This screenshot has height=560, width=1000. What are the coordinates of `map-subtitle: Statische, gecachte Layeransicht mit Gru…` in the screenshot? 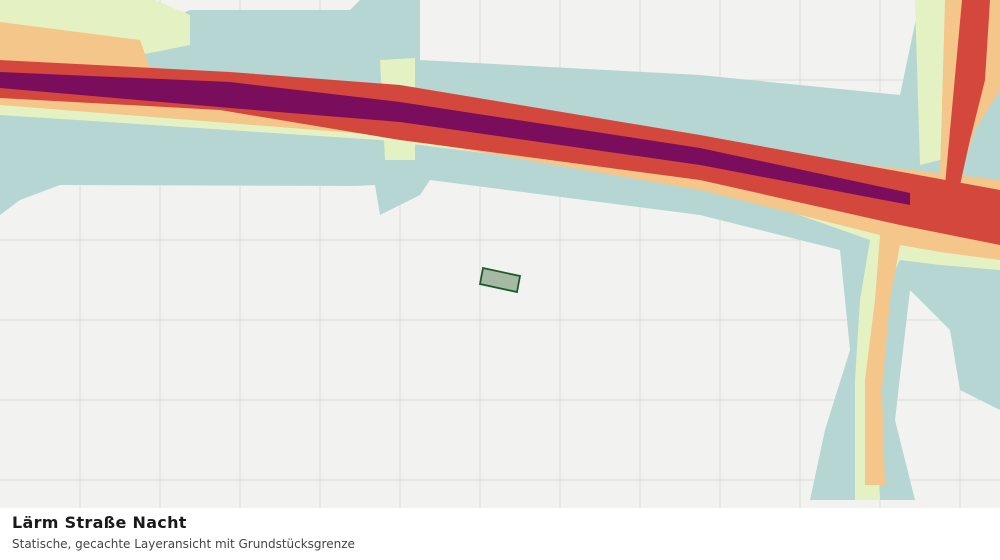 It's located at (183, 544).